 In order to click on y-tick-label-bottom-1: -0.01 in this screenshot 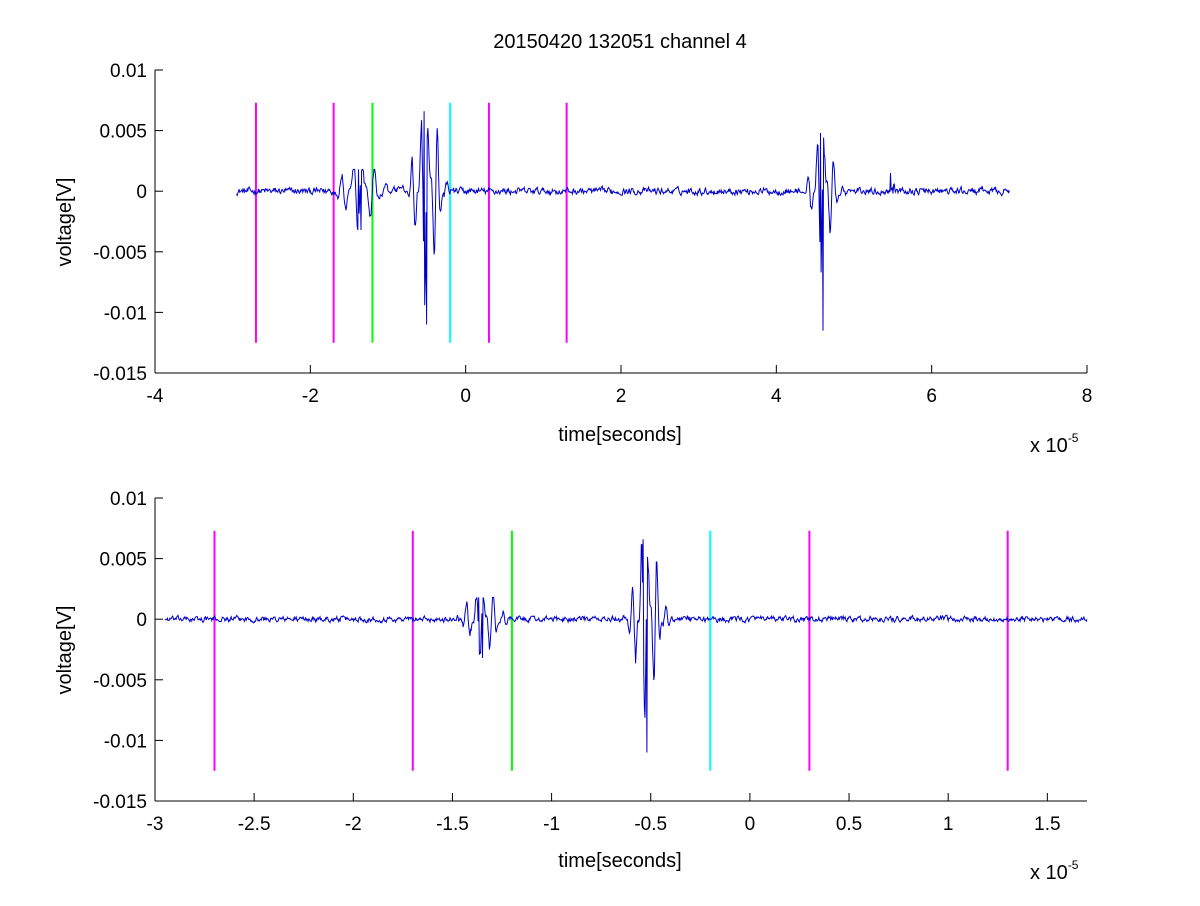, I will do `click(125, 741)`.